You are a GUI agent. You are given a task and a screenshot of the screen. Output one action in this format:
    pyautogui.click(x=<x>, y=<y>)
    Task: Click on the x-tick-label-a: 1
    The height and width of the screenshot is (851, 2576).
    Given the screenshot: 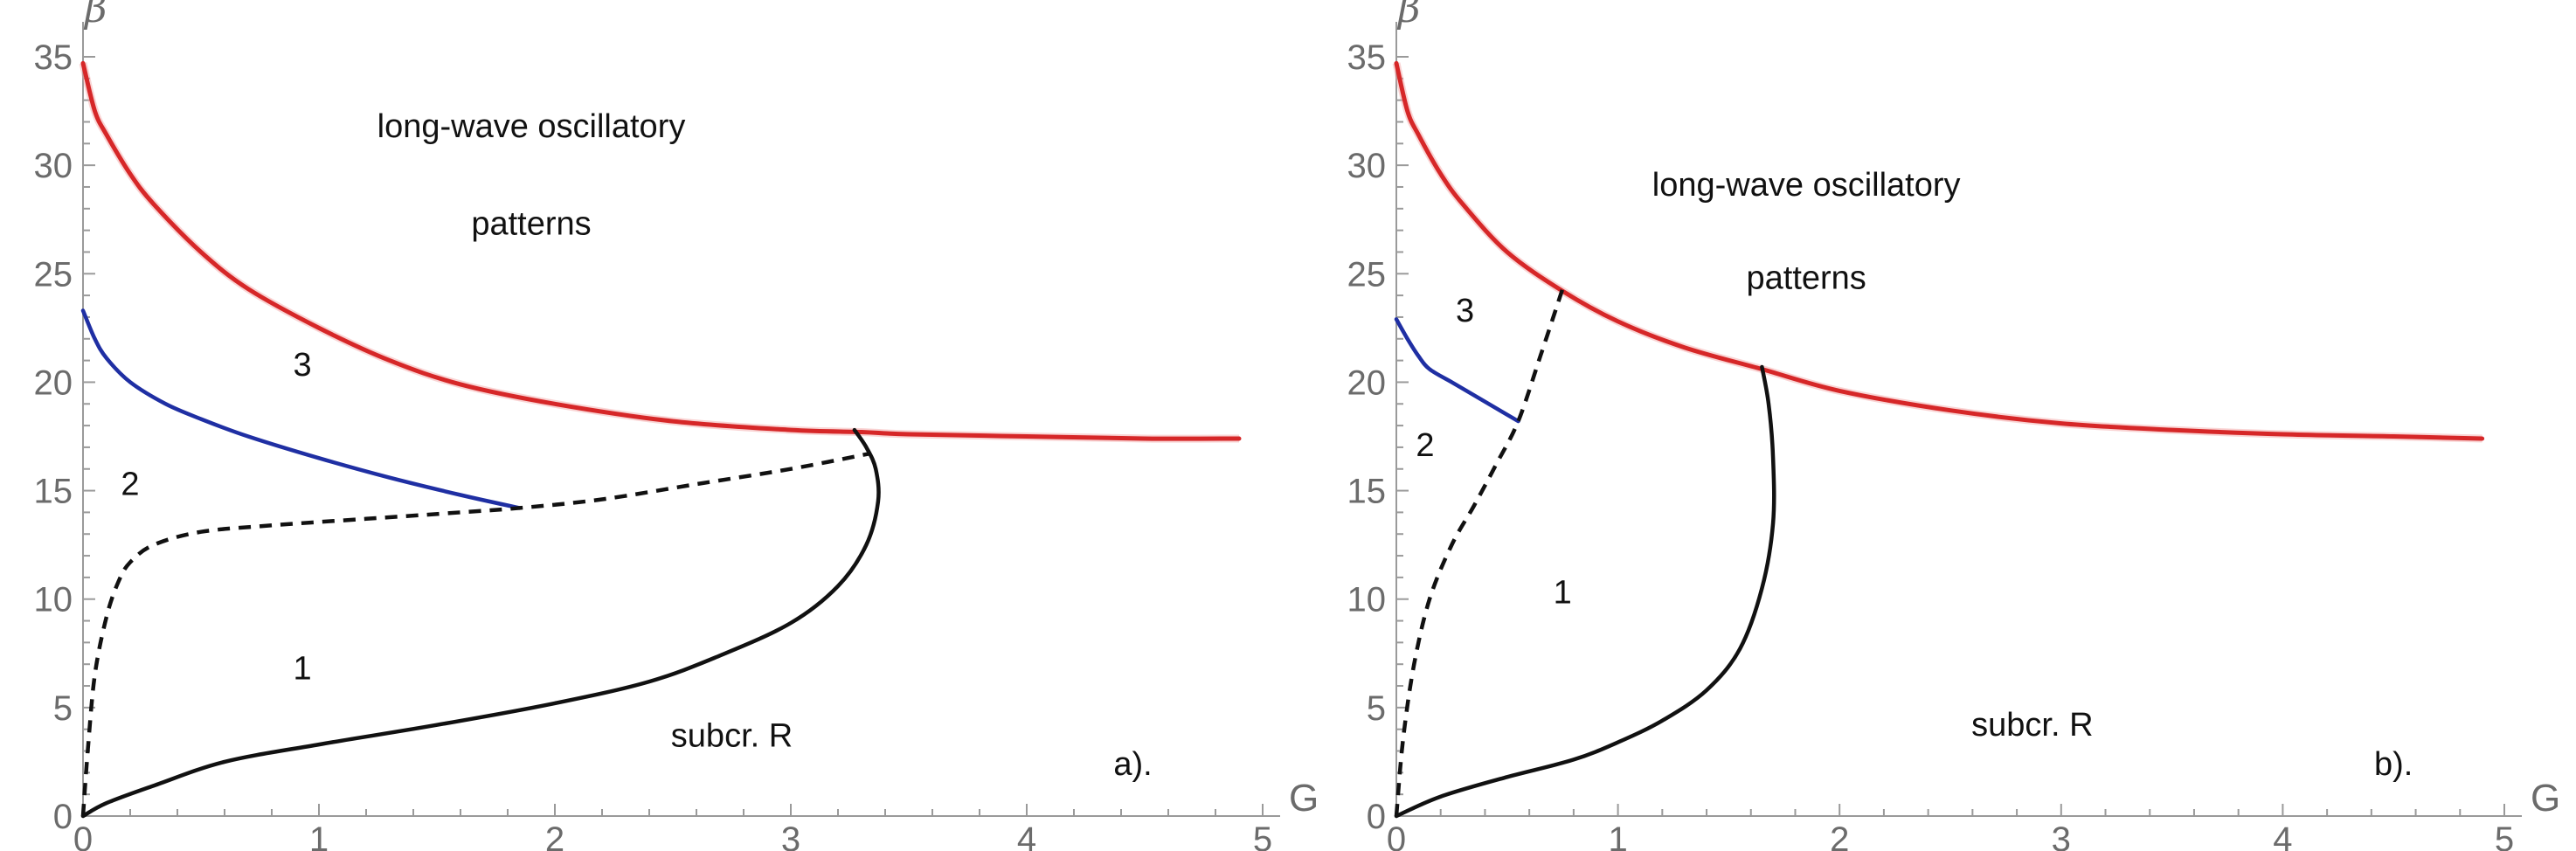 What is the action you would take?
    pyautogui.click(x=319, y=835)
    